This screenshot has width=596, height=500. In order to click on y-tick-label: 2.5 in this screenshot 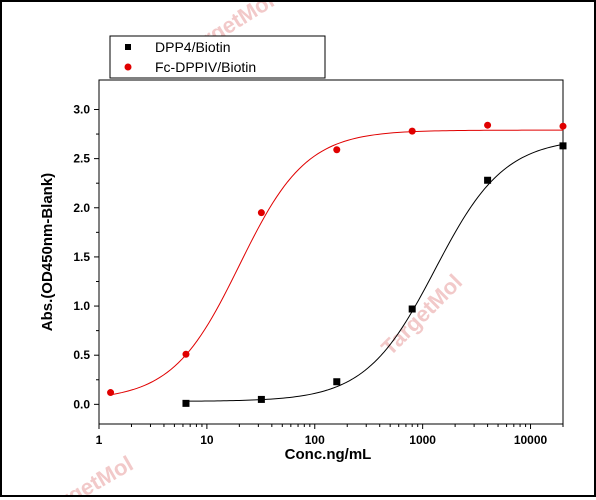, I will do `click(81, 159)`.